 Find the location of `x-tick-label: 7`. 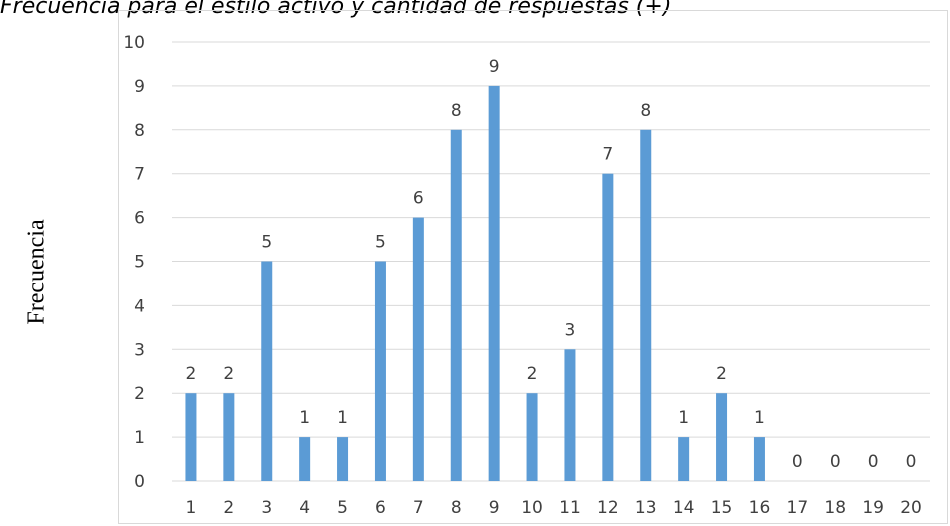

x-tick-label: 7 is located at coordinates (418, 508).